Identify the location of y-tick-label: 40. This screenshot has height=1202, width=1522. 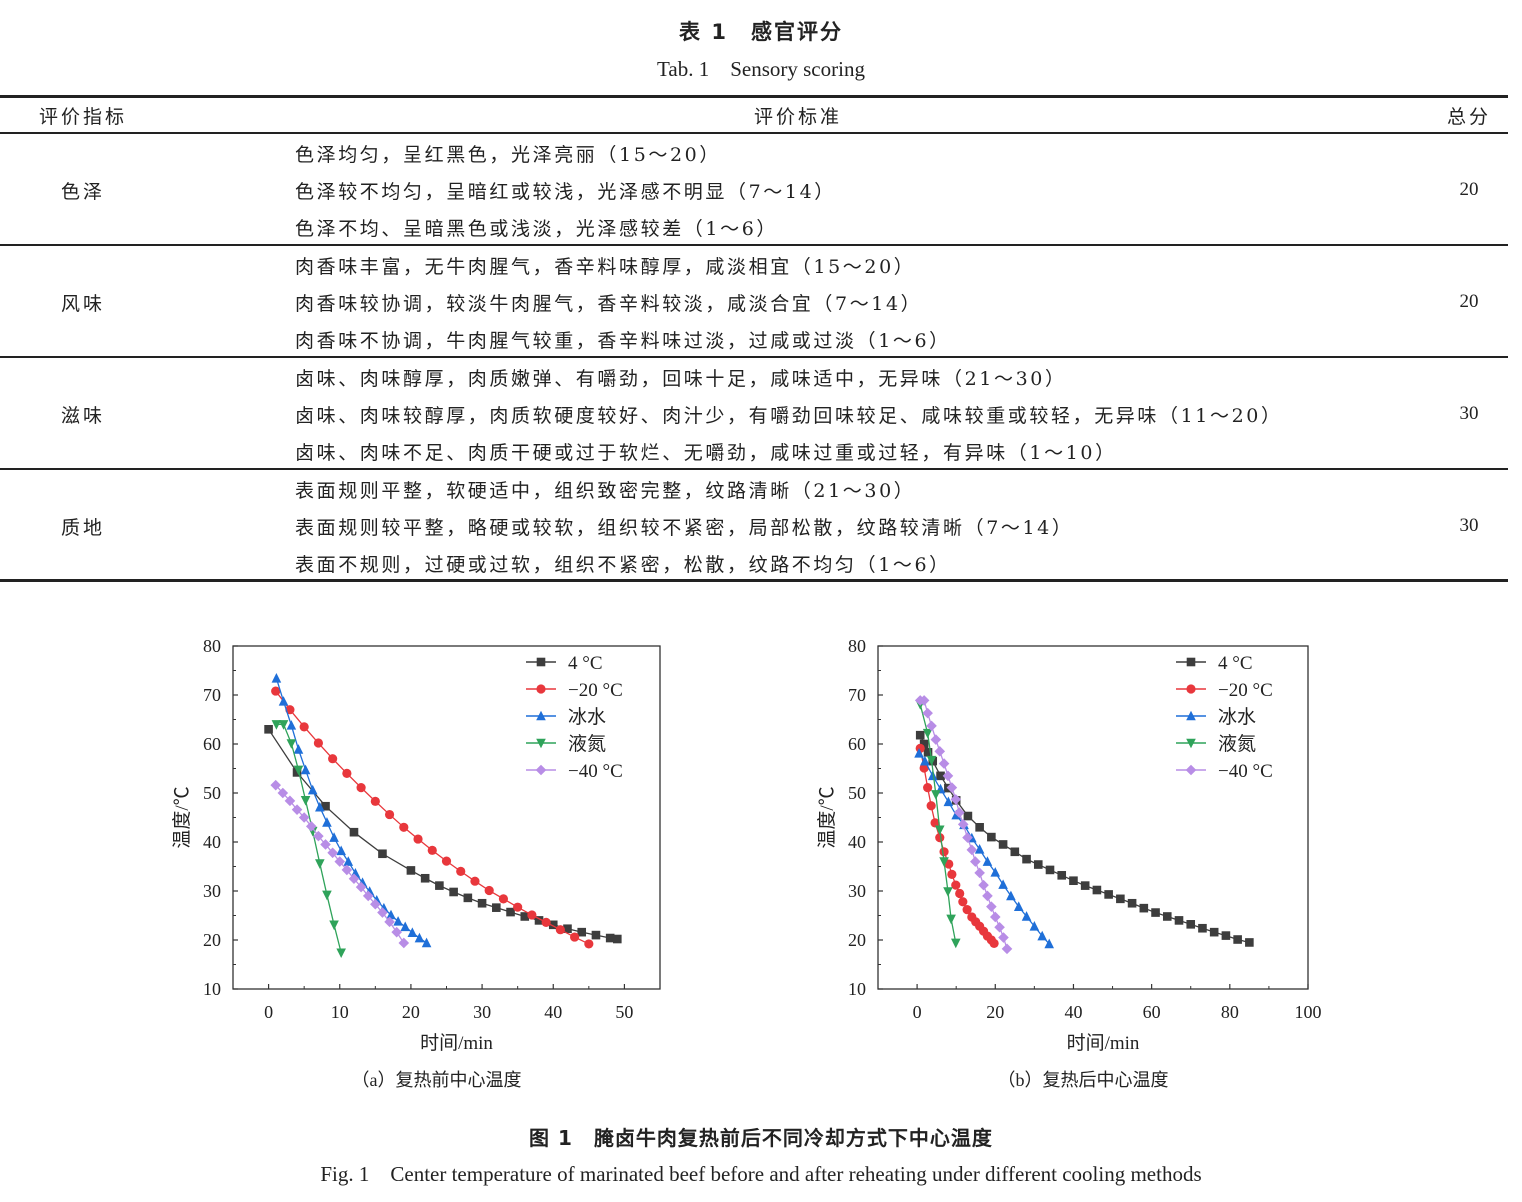
(212, 842).